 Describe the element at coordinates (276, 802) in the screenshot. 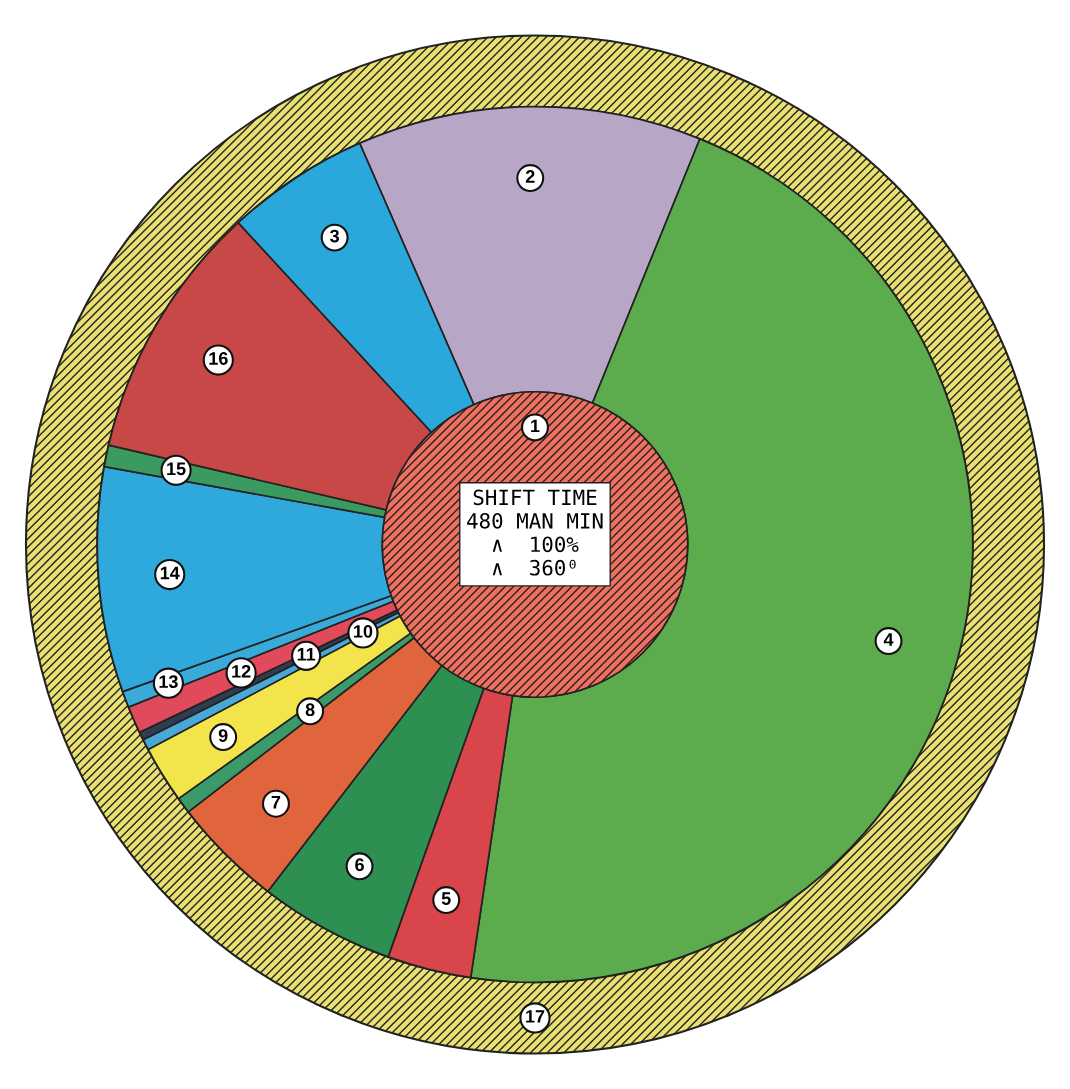

I see `slice-label: 7` at that location.